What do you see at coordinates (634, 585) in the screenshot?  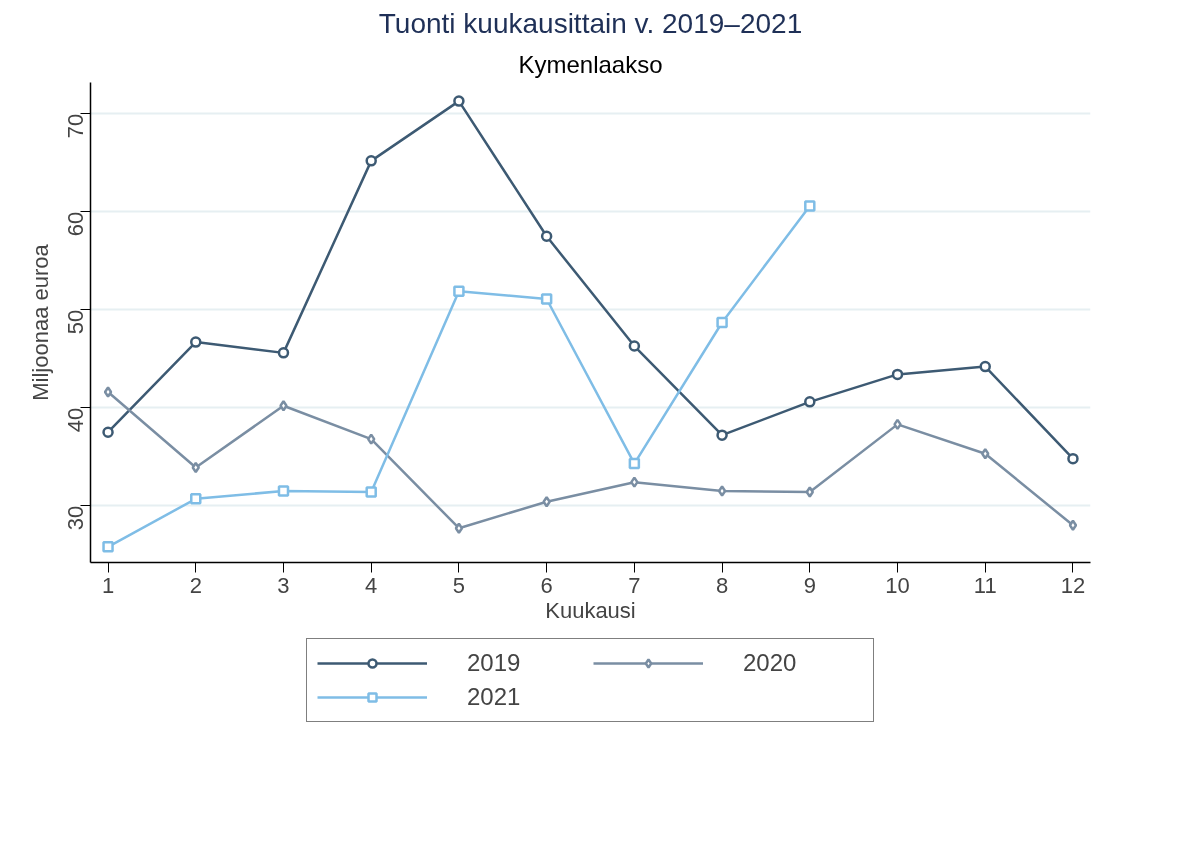 I see `x-tick-label: 7` at bounding box center [634, 585].